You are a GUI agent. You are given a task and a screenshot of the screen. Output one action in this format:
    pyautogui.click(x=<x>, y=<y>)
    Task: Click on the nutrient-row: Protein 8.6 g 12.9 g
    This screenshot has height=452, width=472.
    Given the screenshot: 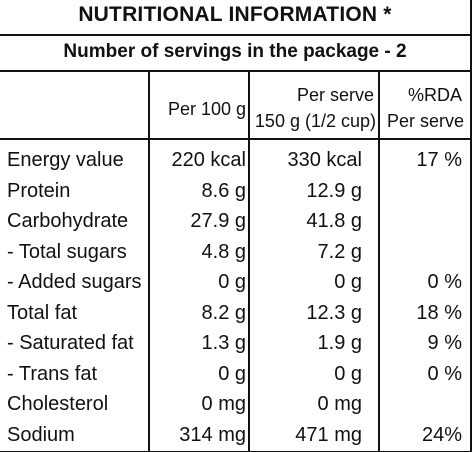 What is the action you would take?
    pyautogui.click(x=235, y=191)
    